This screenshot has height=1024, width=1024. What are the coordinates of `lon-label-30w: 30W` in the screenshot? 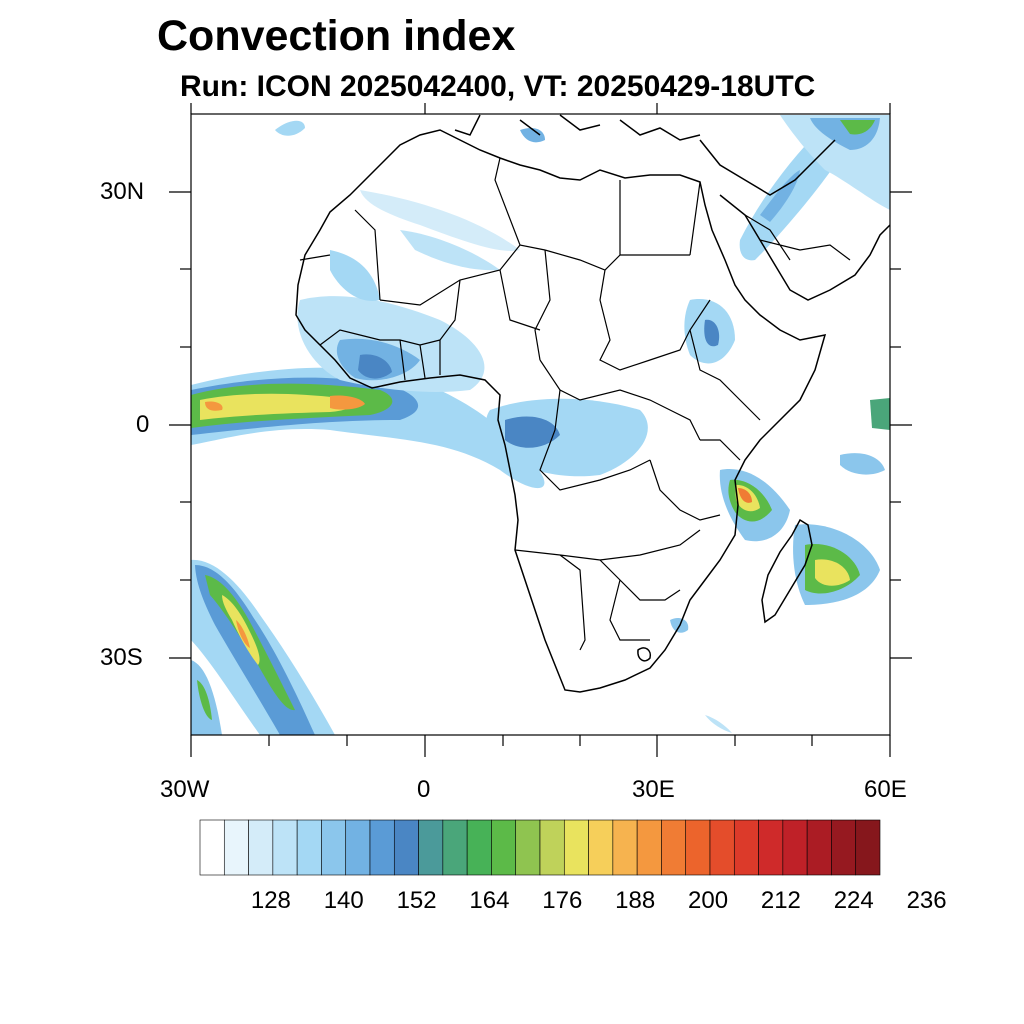 It's located at (185, 789).